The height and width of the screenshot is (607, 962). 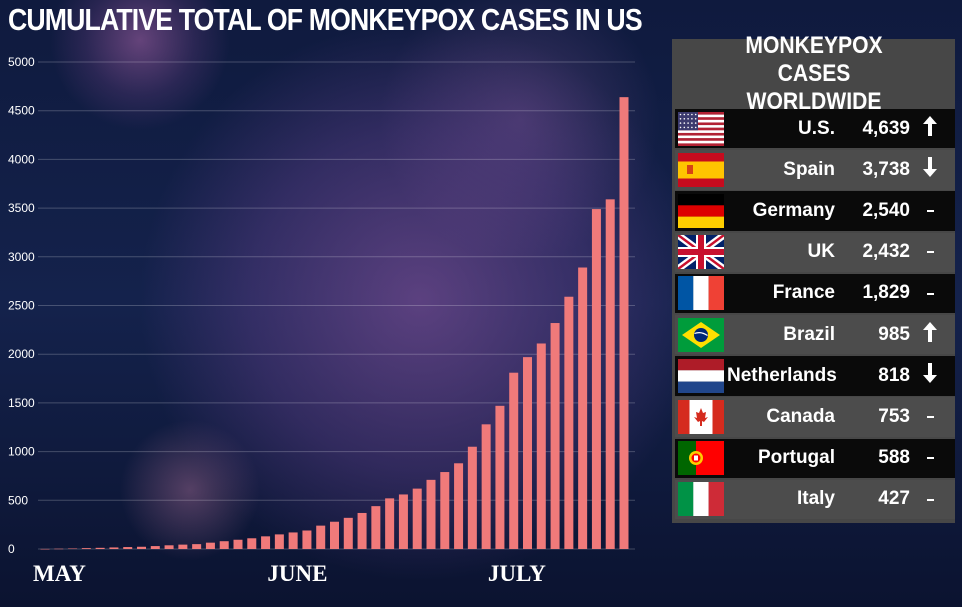 What do you see at coordinates (21, 111) in the screenshot?
I see `y-tick-label: 4500` at bounding box center [21, 111].